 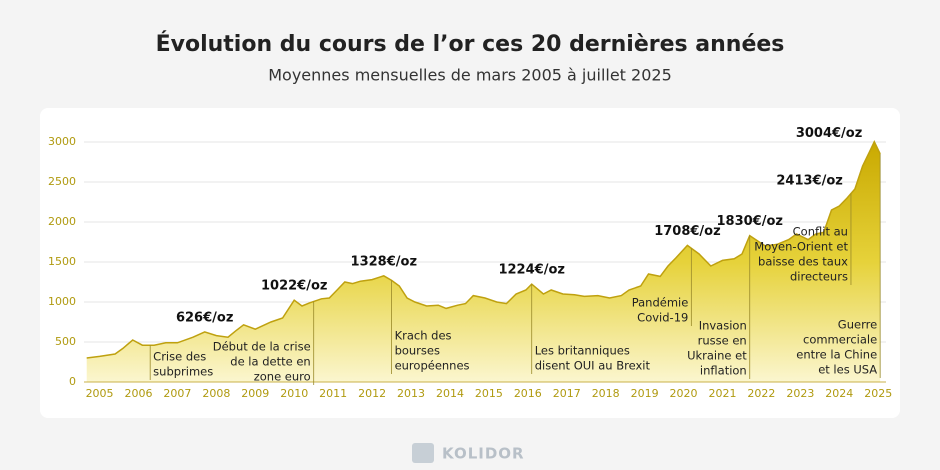 I want to click on event-label: inflation, so click(x=723, y=371).